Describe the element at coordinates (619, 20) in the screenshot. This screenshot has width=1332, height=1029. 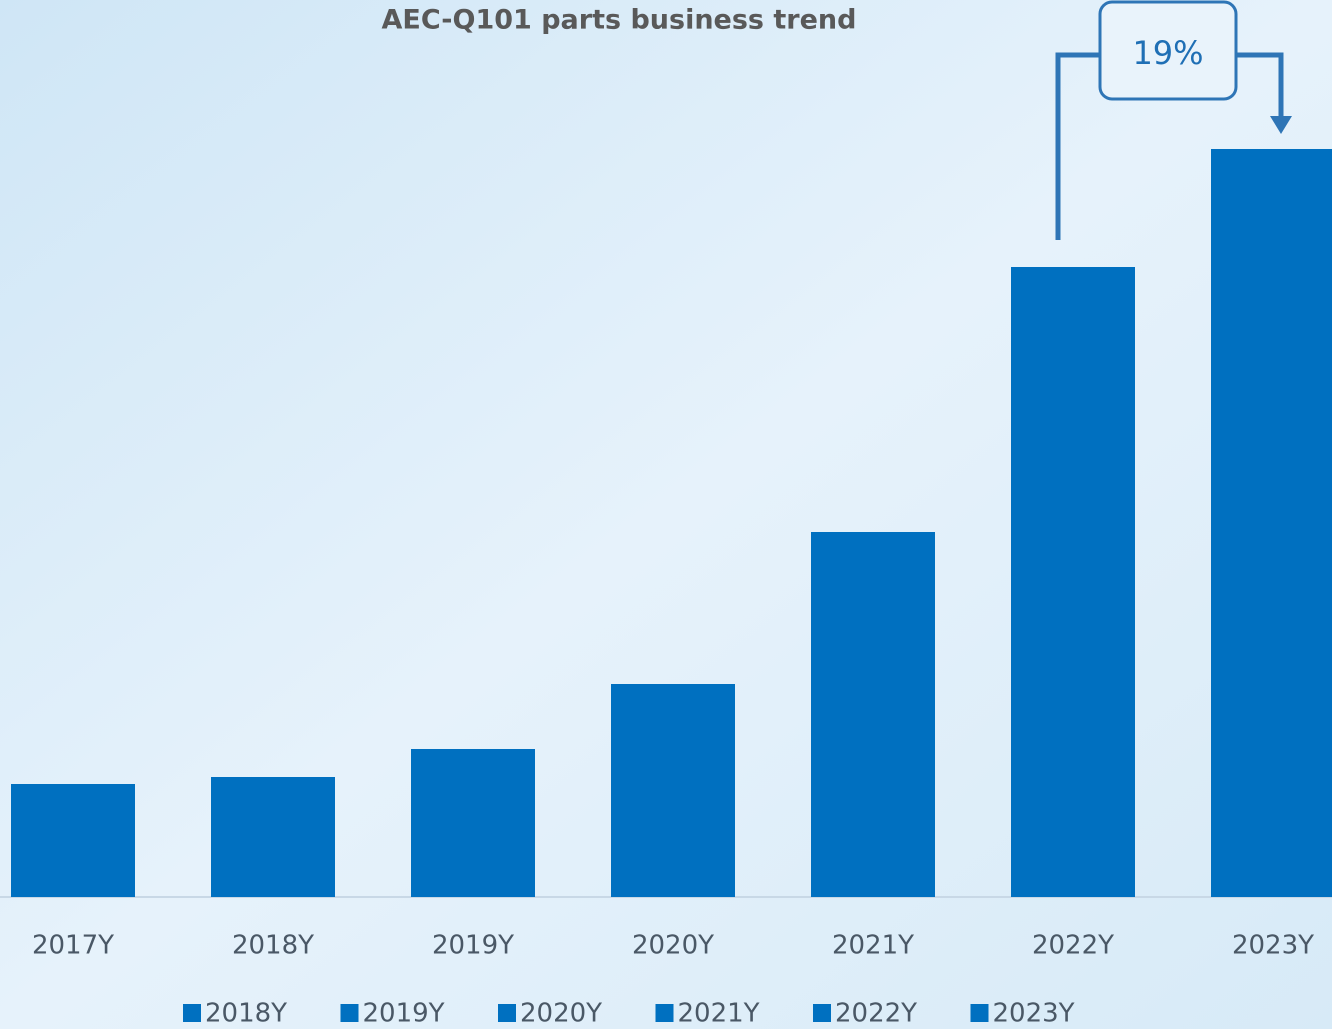
I see `chart-title: AEC-Q101 parts business trend` at that location.